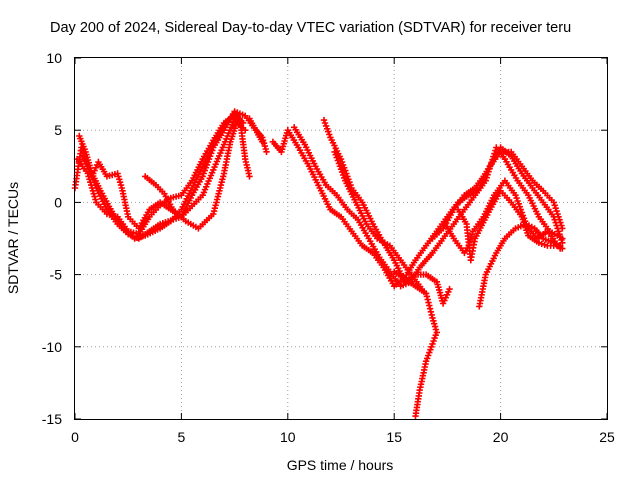 Image resolution: width=640 pixels, height=480 pixels. Describe the element at coordinates (182, 437) in the screenshot. I see `x-tick-label: 5` at that location.